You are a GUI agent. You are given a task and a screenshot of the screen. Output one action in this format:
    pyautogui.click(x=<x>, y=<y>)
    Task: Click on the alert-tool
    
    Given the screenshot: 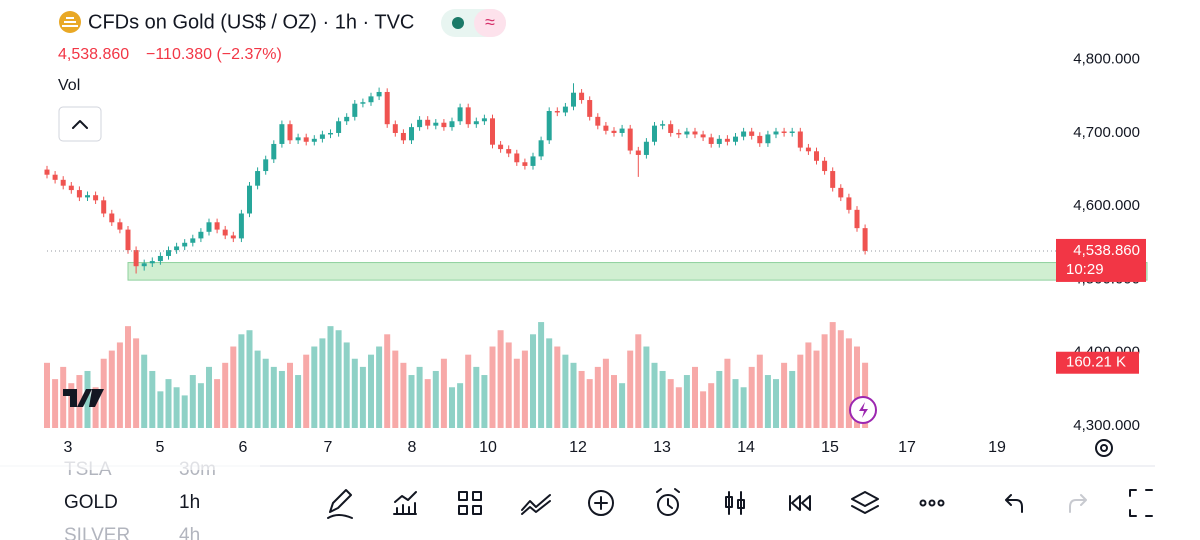 What is the action you would take?
    pyautogui.click(x=668, y=505)
    